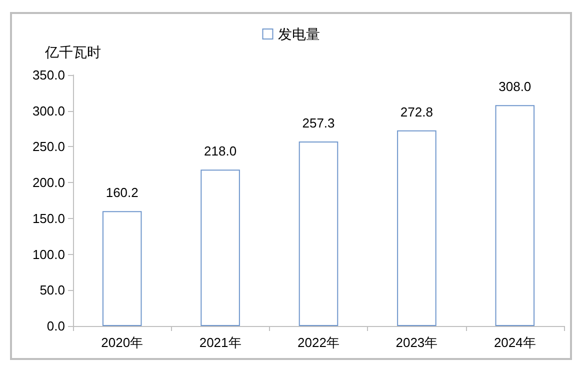 The width and height of the screenshot is (580, 369). I want to click on y-tick-label: 50.0, so click(52, 290).